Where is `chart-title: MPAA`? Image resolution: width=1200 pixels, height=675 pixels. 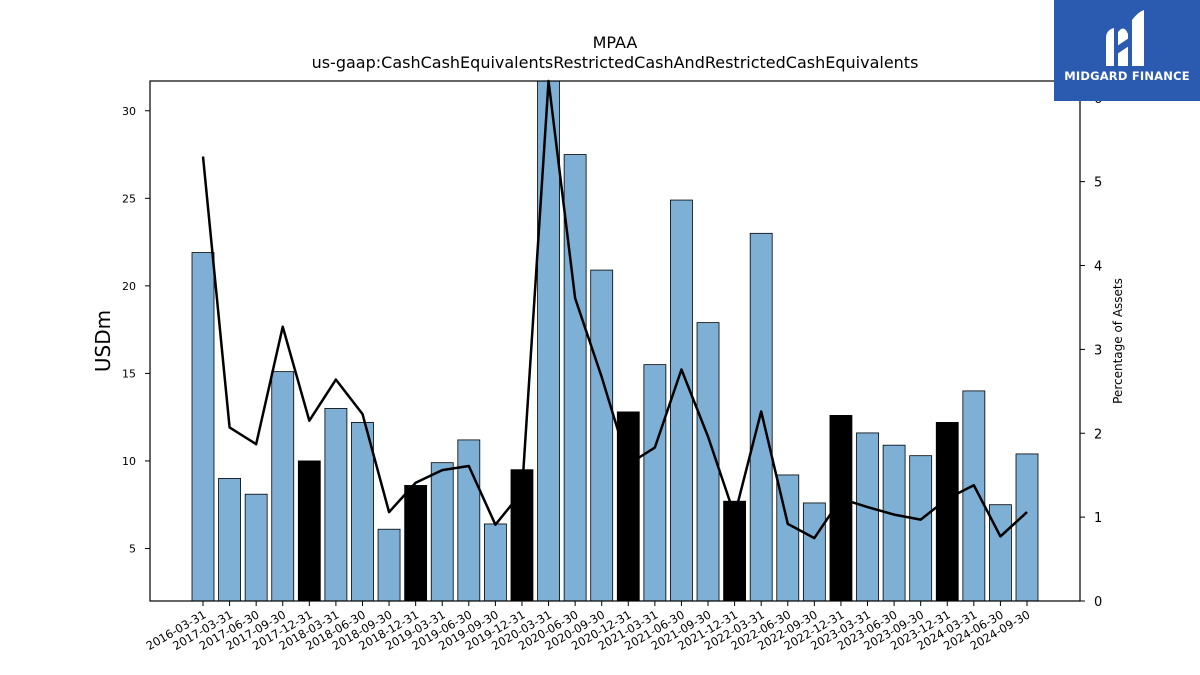
chart-title: MPAA is located at coordinates (615, 42).